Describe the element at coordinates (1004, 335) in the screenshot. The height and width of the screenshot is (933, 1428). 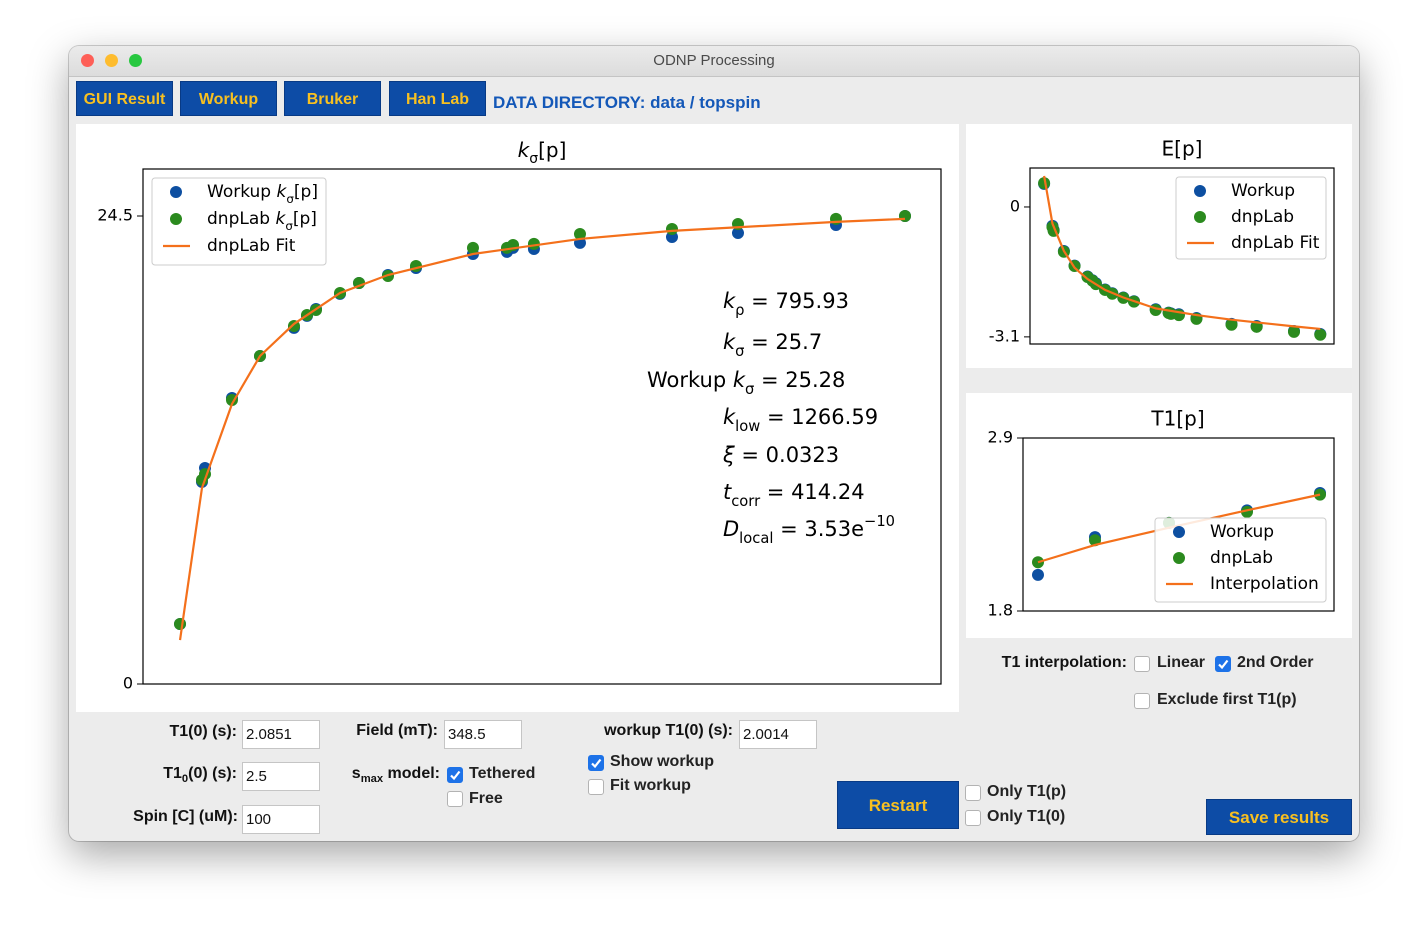
I see `y-tick-label: -3.1` at that location.